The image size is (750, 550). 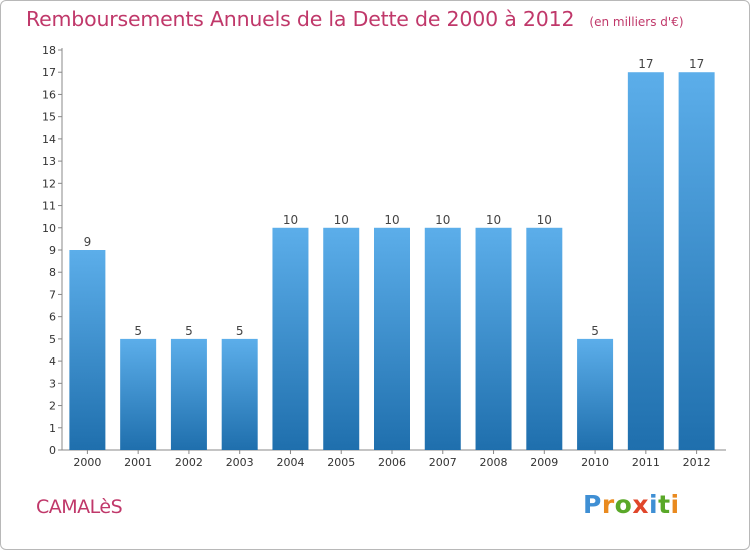 What do you see at coordinates (49, 183) in the screenshot?
I see `y-tick-label: 12` at bounding box center [49, 183].